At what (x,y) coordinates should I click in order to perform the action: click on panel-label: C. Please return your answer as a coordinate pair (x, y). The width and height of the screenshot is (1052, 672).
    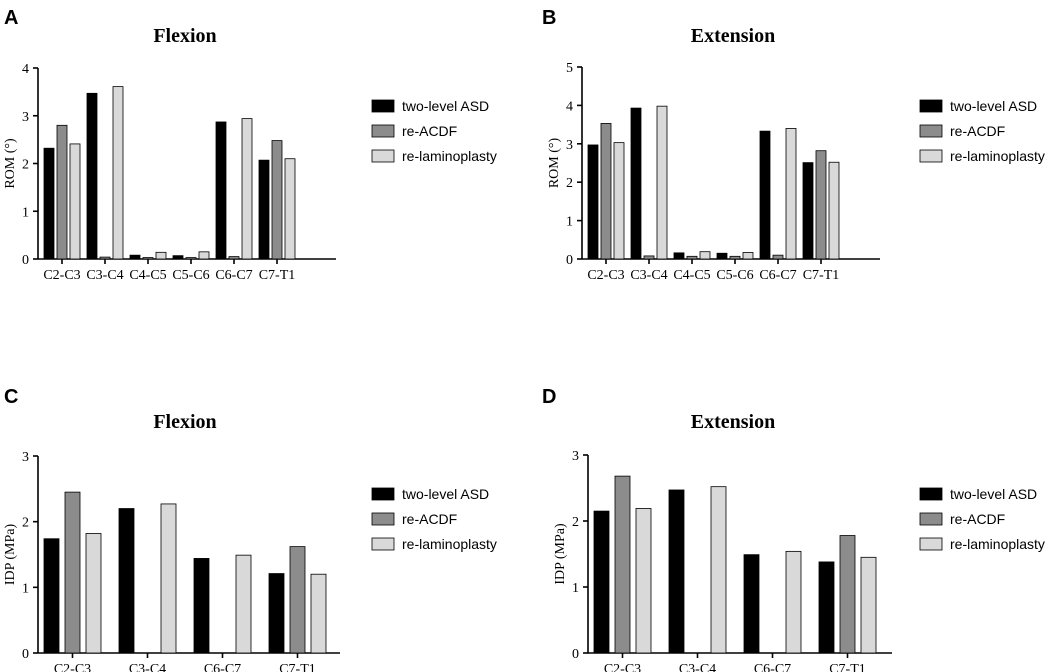
    Looking at the image, I should click on (11, 397).